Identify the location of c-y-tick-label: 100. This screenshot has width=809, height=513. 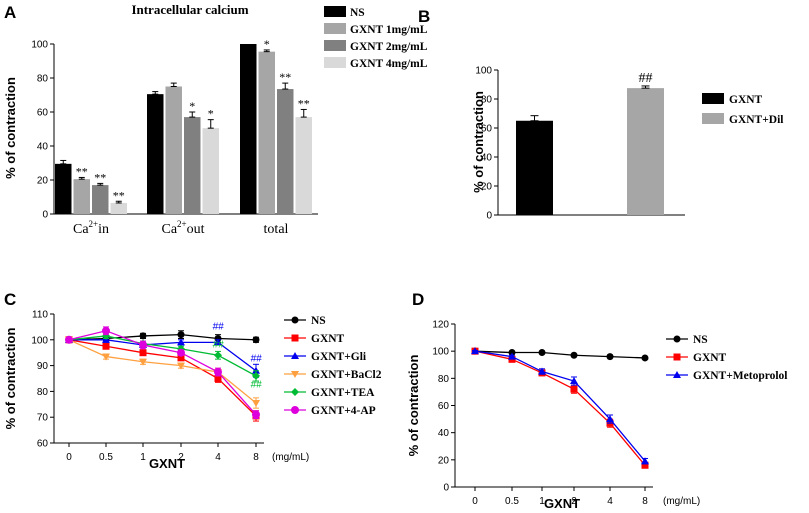
(39, 340).